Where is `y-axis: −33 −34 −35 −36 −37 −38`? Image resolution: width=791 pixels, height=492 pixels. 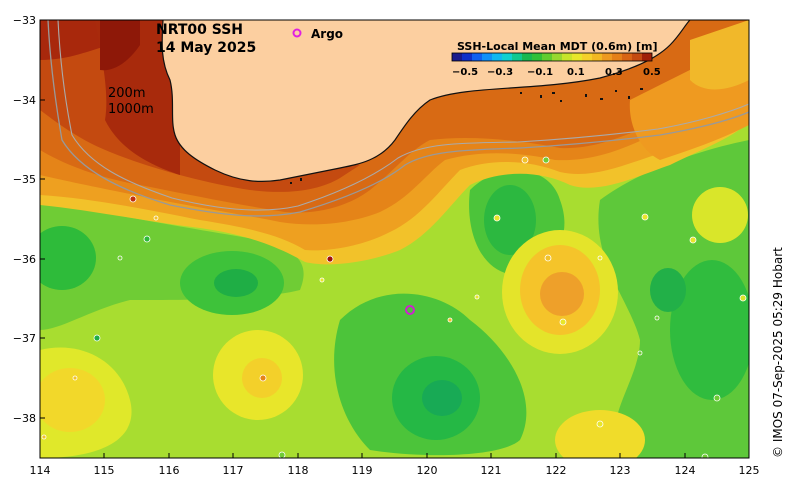
y-axis: −33 −34 −35 −36 −37 −38 is located at coordinates (29, 219).